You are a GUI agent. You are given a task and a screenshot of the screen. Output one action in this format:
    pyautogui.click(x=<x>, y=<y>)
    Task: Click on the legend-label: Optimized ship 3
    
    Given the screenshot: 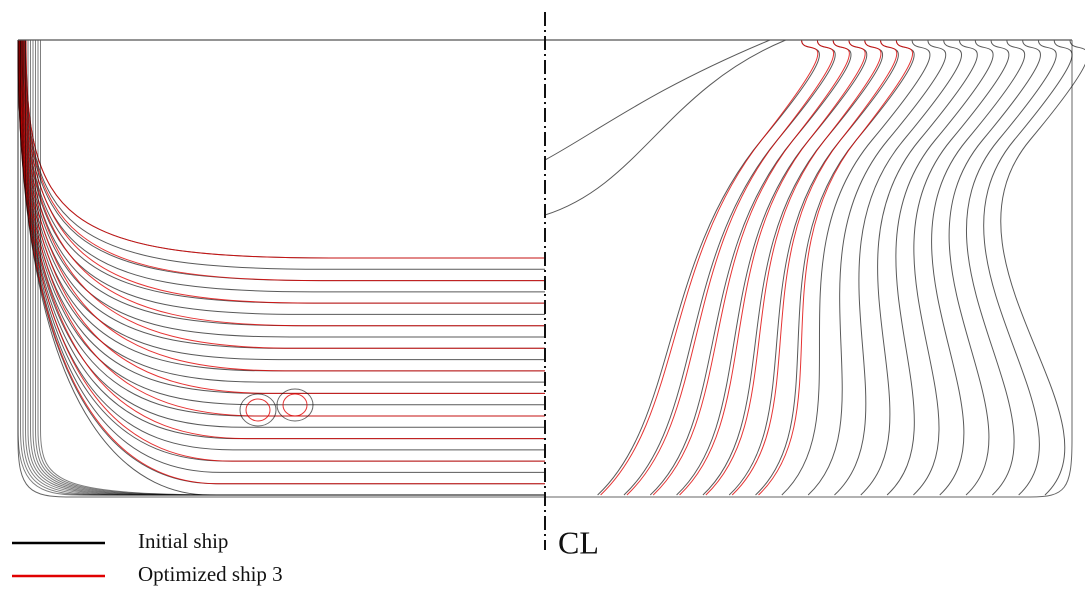 What is the action you would take?
    pyautogui.click(x=210, y=574)
    